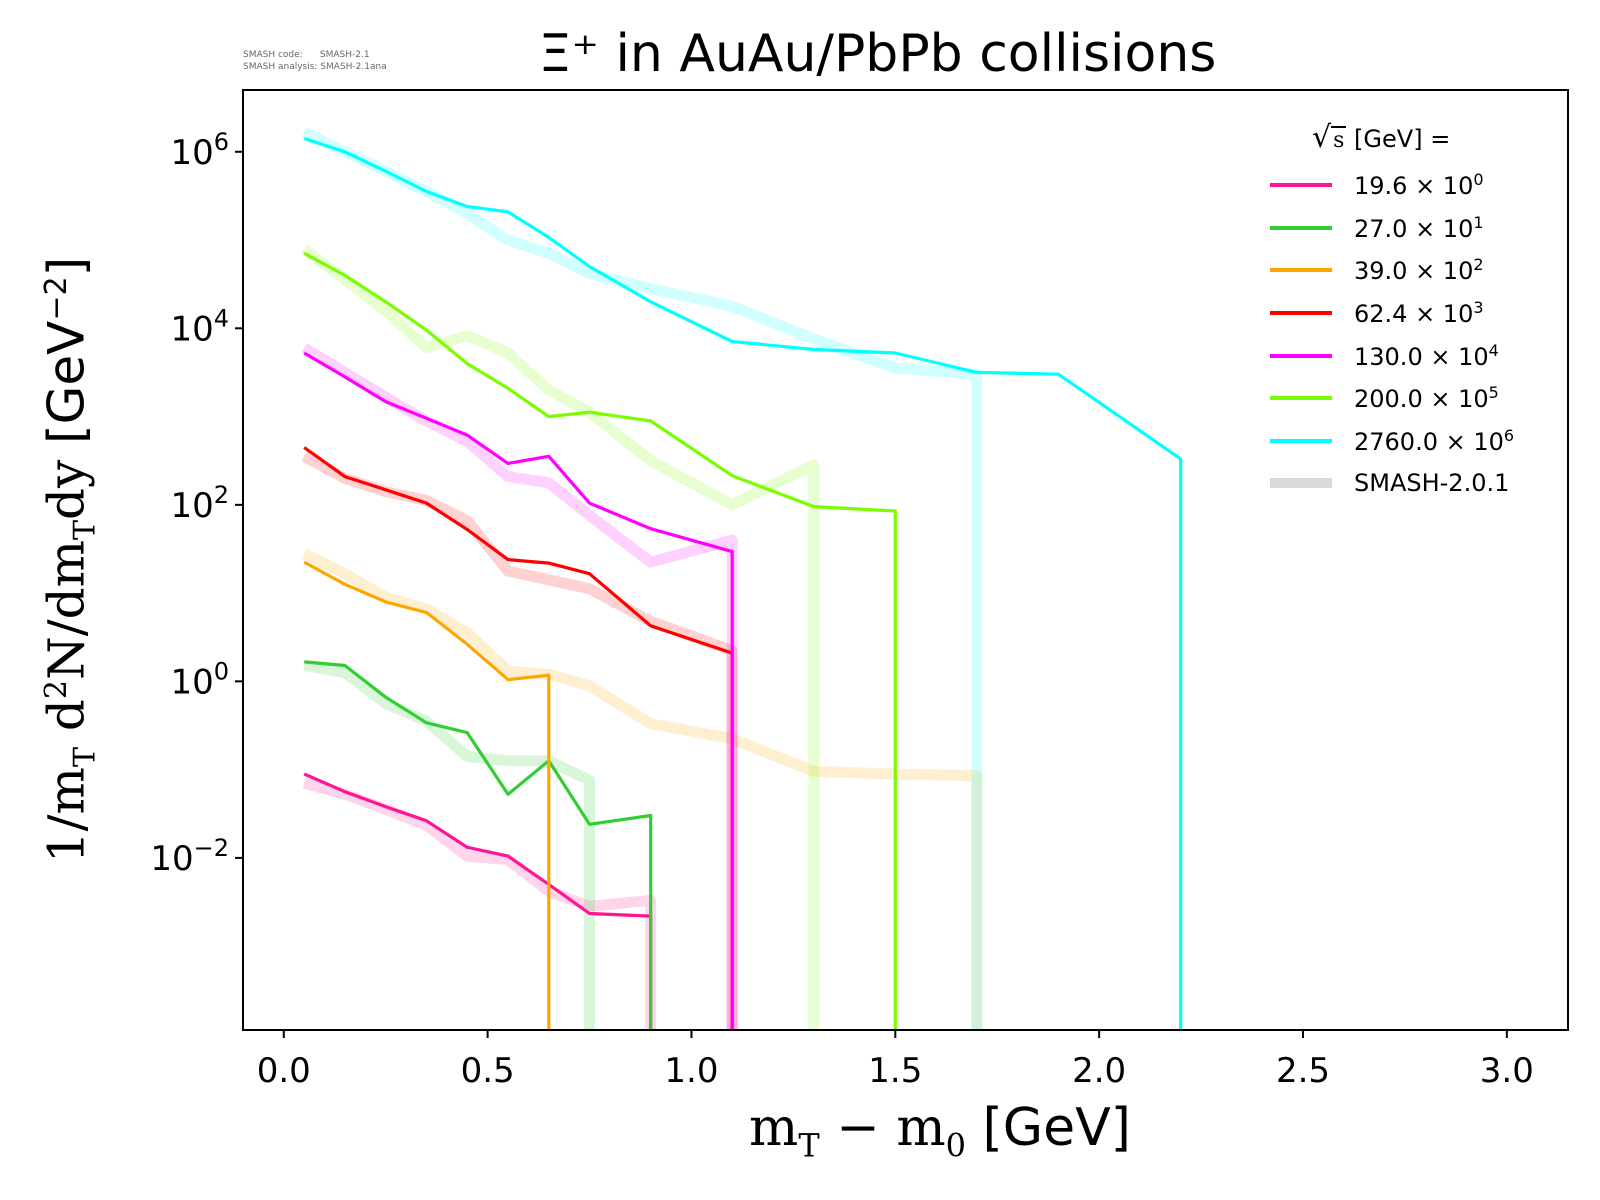 The width and height of the screenshot is (1600, 1200). Describe the element at coordinates (488, 1071) in the screenshot. I see `x-tick-label: 0.5` at that location.